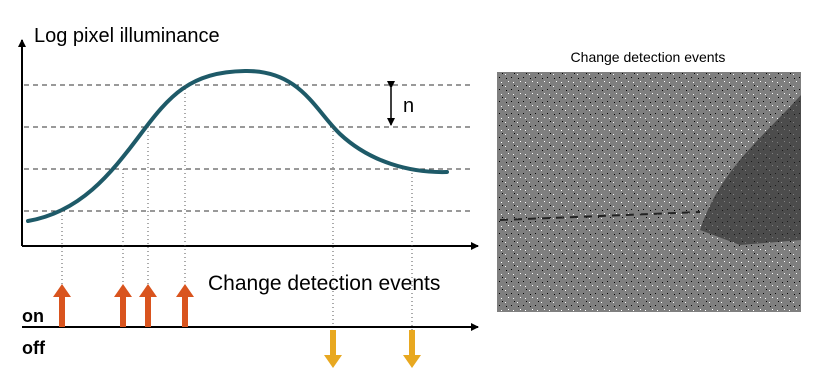 The image size is (816, 384). Describe the element at coordinates (34, 348) in the screenshot. I see `off-label: off` at that location.